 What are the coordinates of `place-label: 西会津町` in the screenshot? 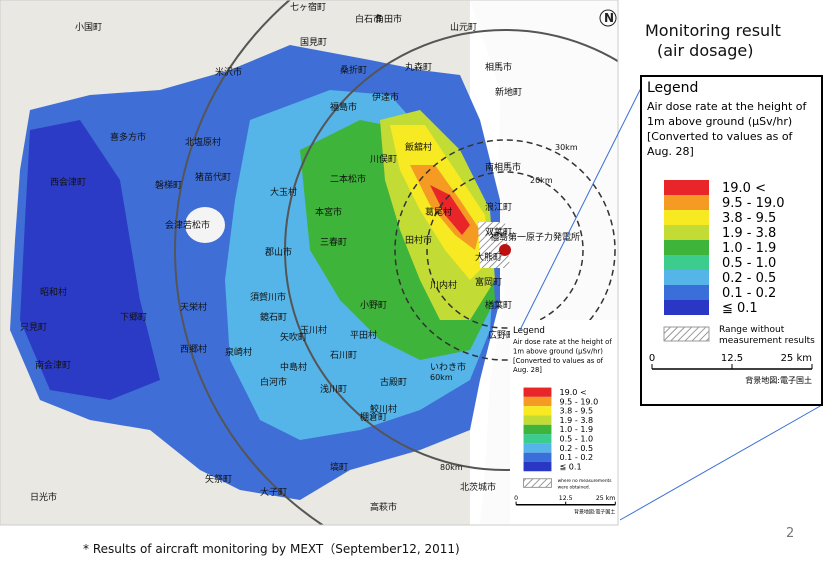 It's located at (68, 182).